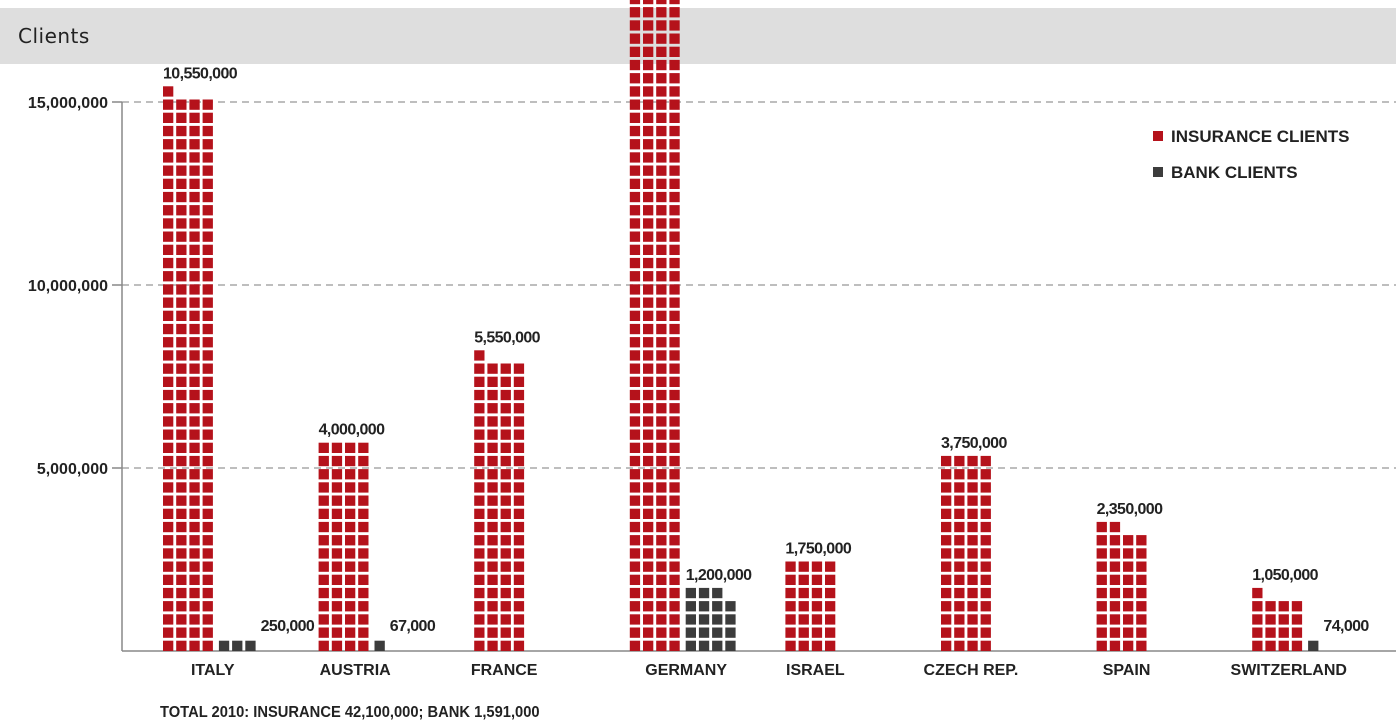  Describe the element at coordinates (54, 36) in the screenshot. I see `chart-title: Clients` at that location.